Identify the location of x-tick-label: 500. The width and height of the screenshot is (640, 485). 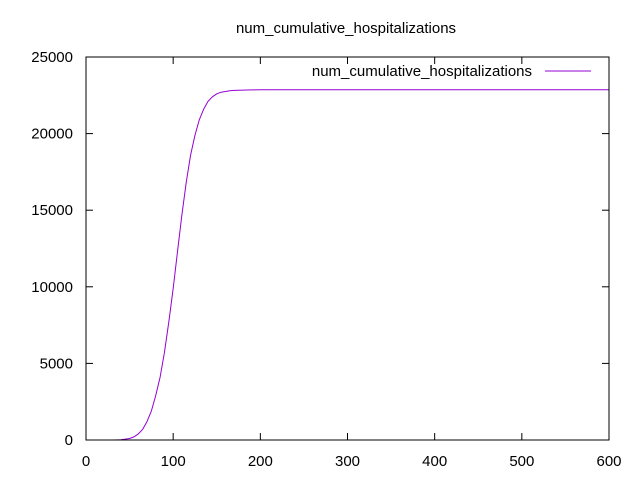
(521, 461).